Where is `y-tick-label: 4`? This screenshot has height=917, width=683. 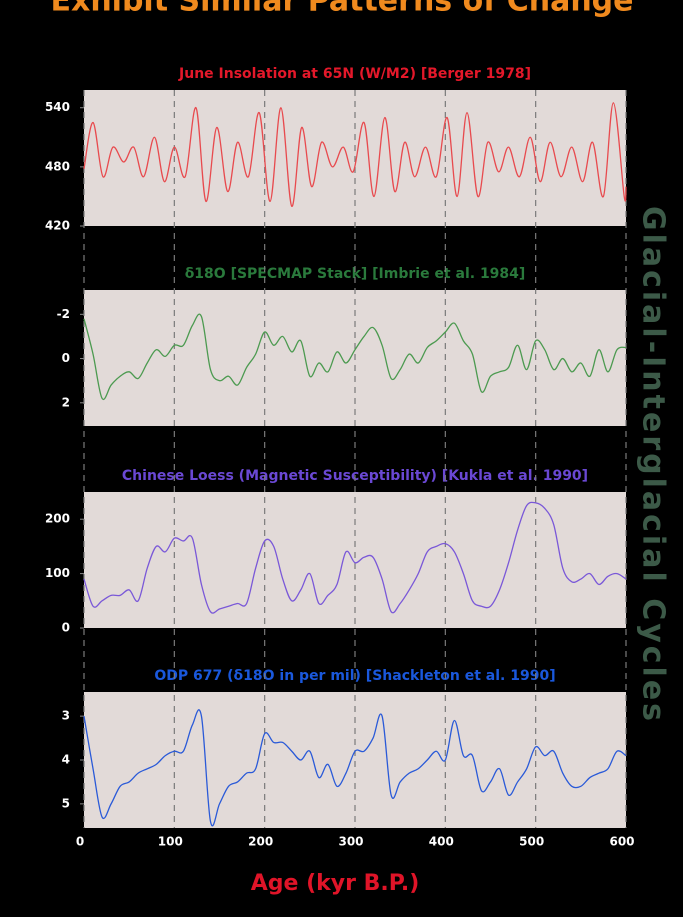 y-tick-label: 4 is located at coordinates (66, 760).